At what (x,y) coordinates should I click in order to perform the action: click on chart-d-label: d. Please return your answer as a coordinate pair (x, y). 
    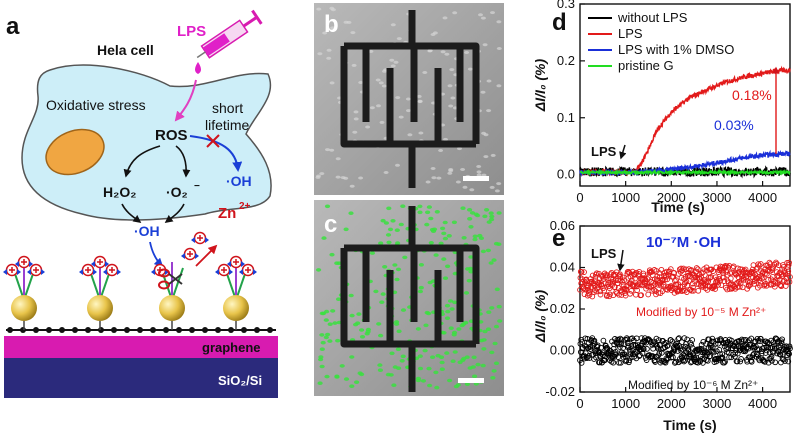
    Looking at the image, I should click on (559, 22).